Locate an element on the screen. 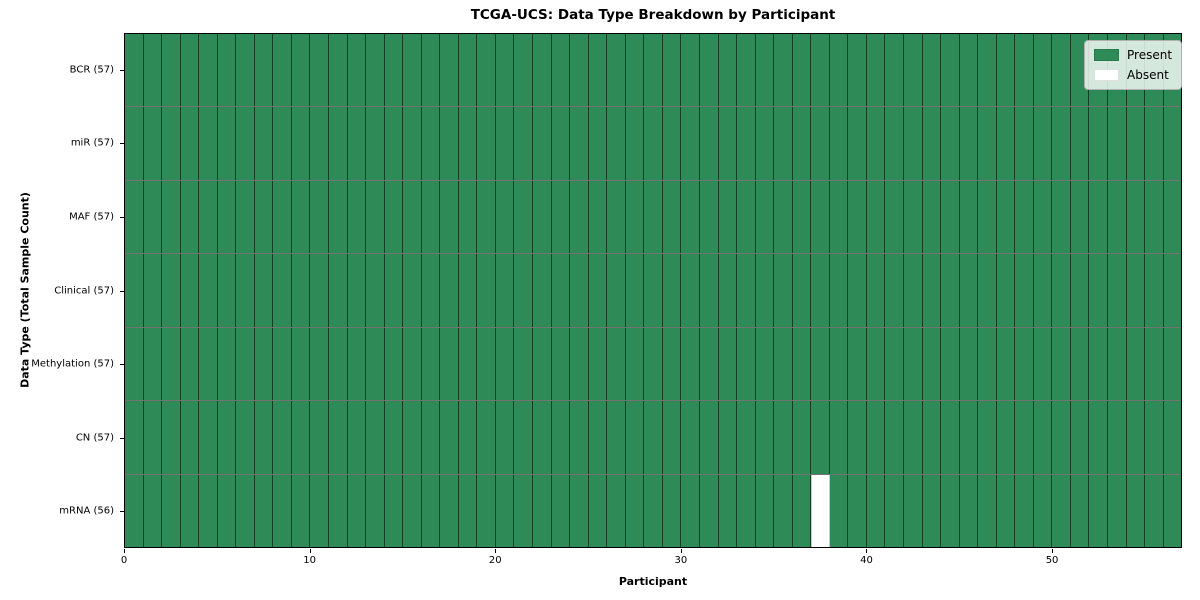 This screenshot has height=600, width=1200. x-axis-ticks: 0 10 20 30 40 50 is located at coordinates (651, 561).